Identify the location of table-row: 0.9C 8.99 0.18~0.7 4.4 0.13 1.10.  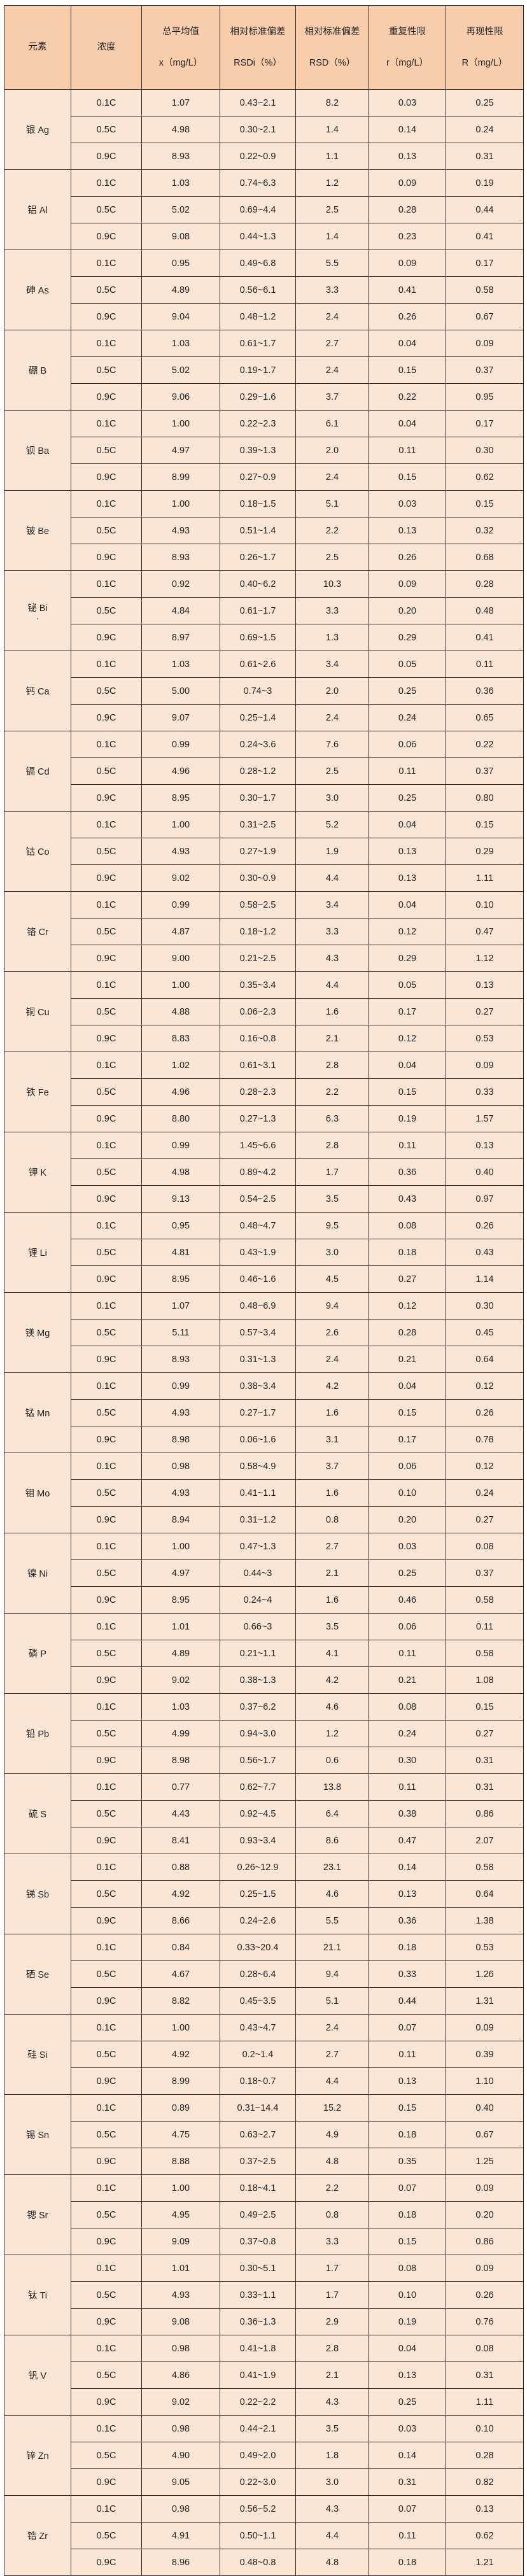
(264, 2081).